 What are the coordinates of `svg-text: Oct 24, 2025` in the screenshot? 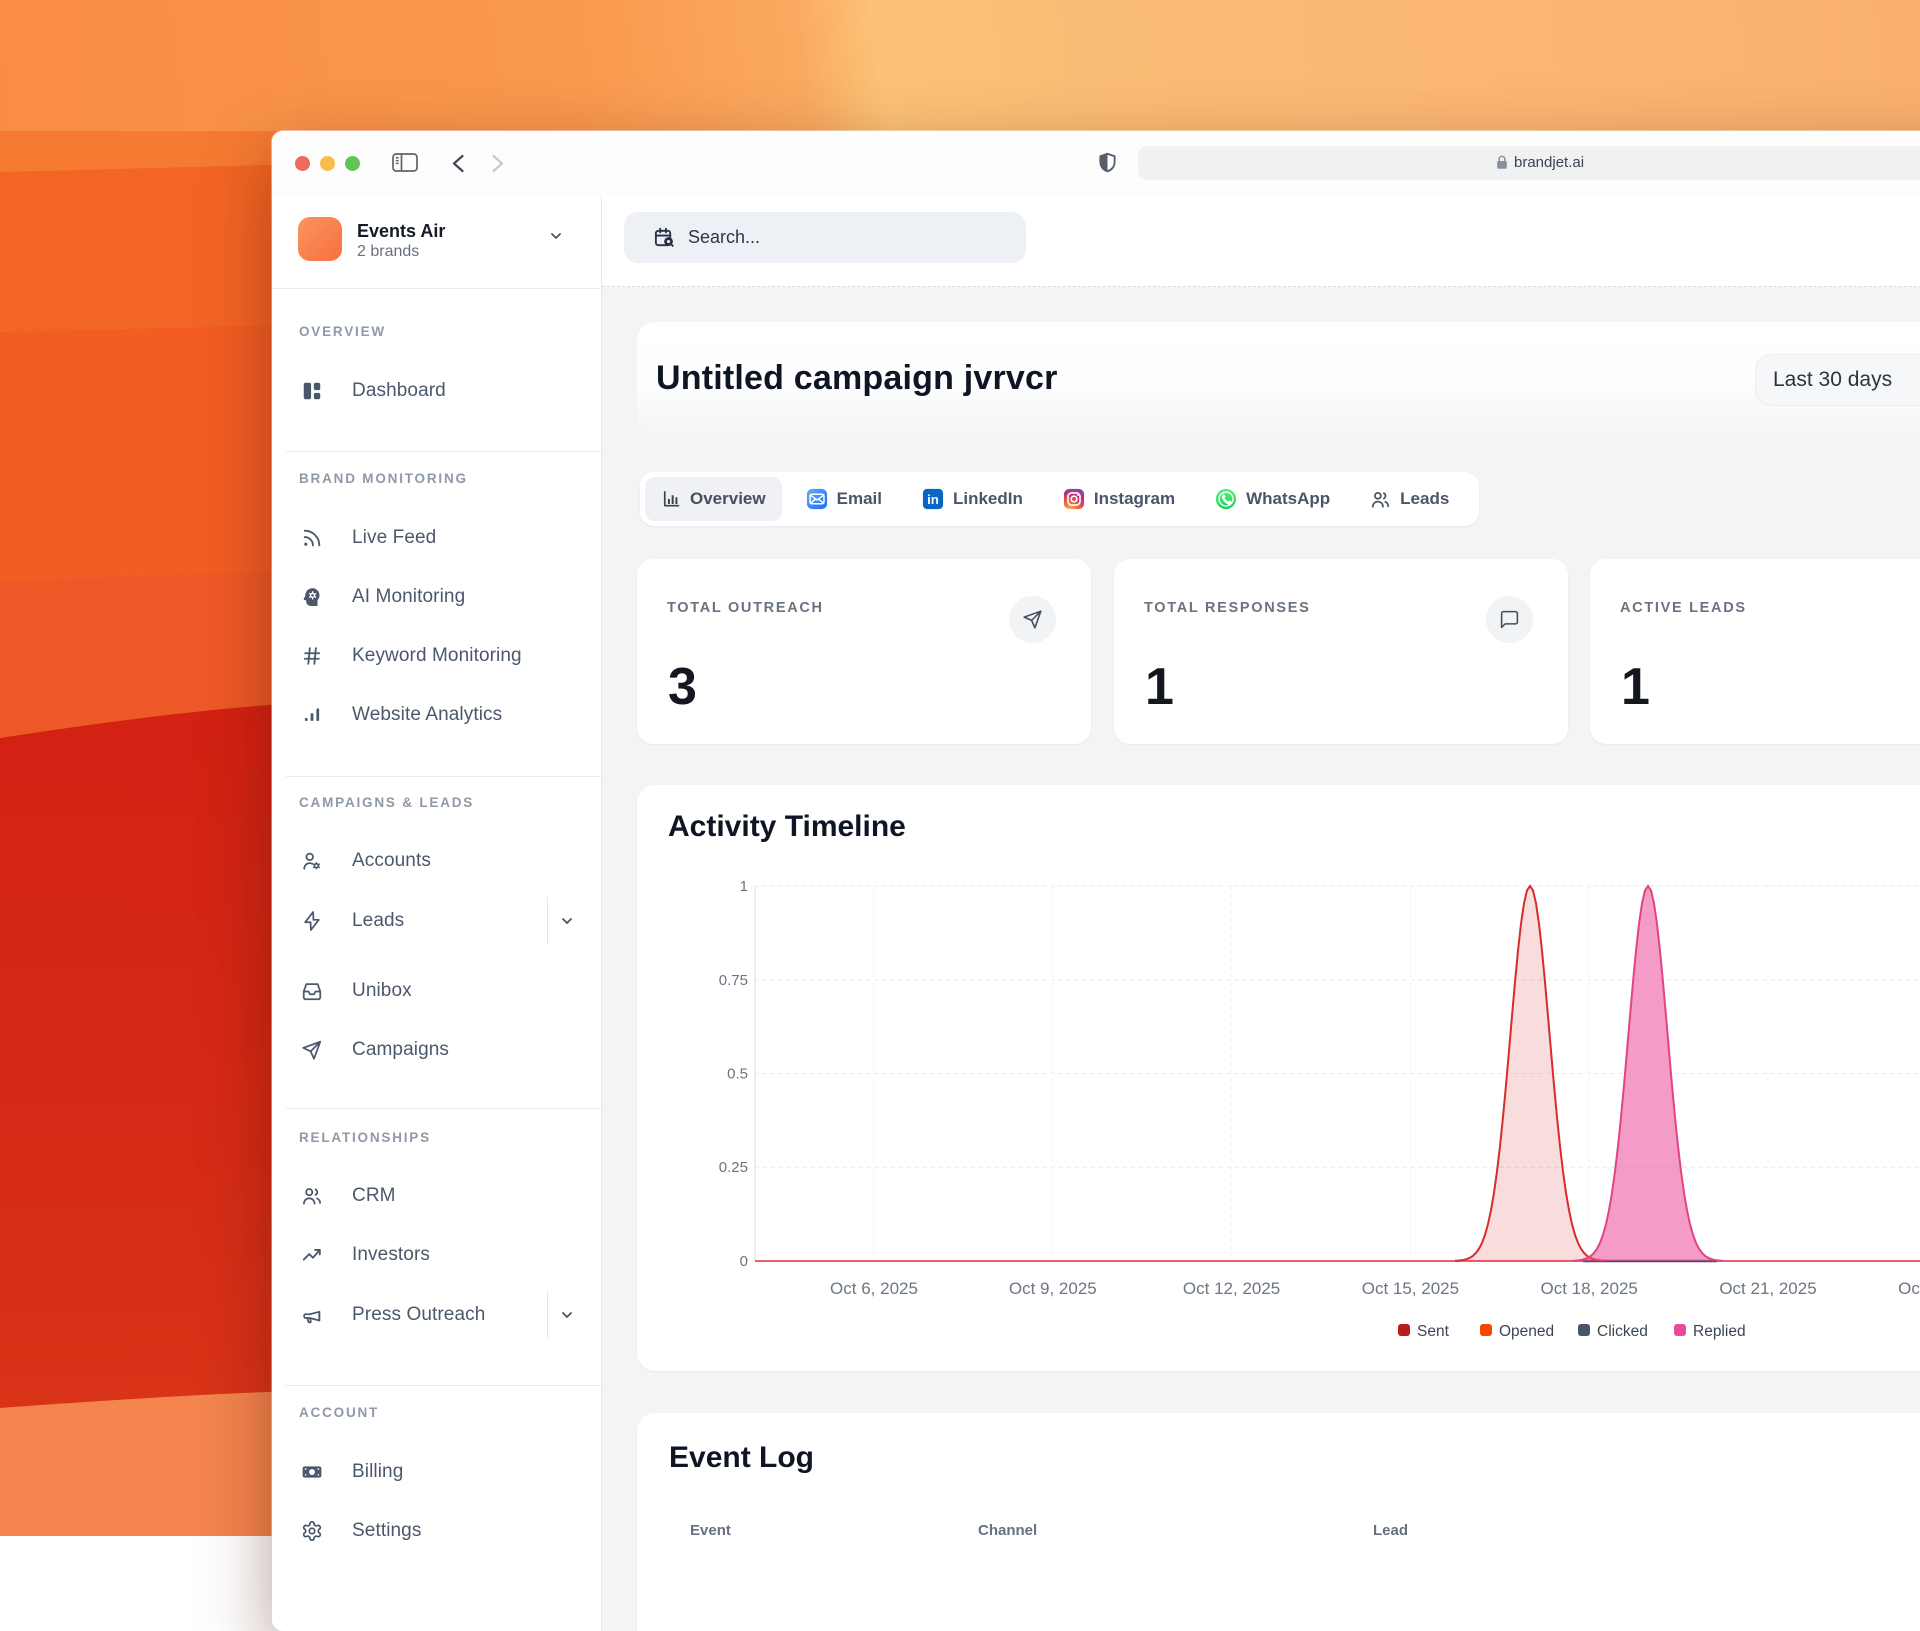 It's located at (1909, 1288).